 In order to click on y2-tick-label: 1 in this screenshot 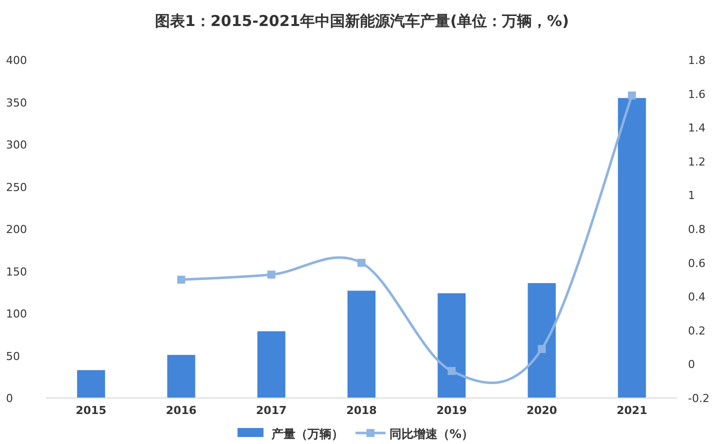, I will do `click(691, 195)`.